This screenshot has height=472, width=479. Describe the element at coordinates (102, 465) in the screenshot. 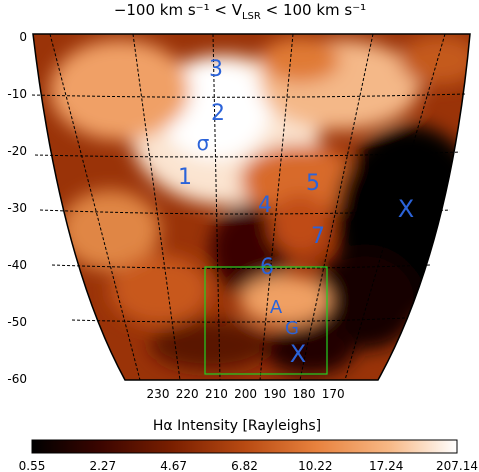

I see `colorbar-tick-label: 2.27` at that location.